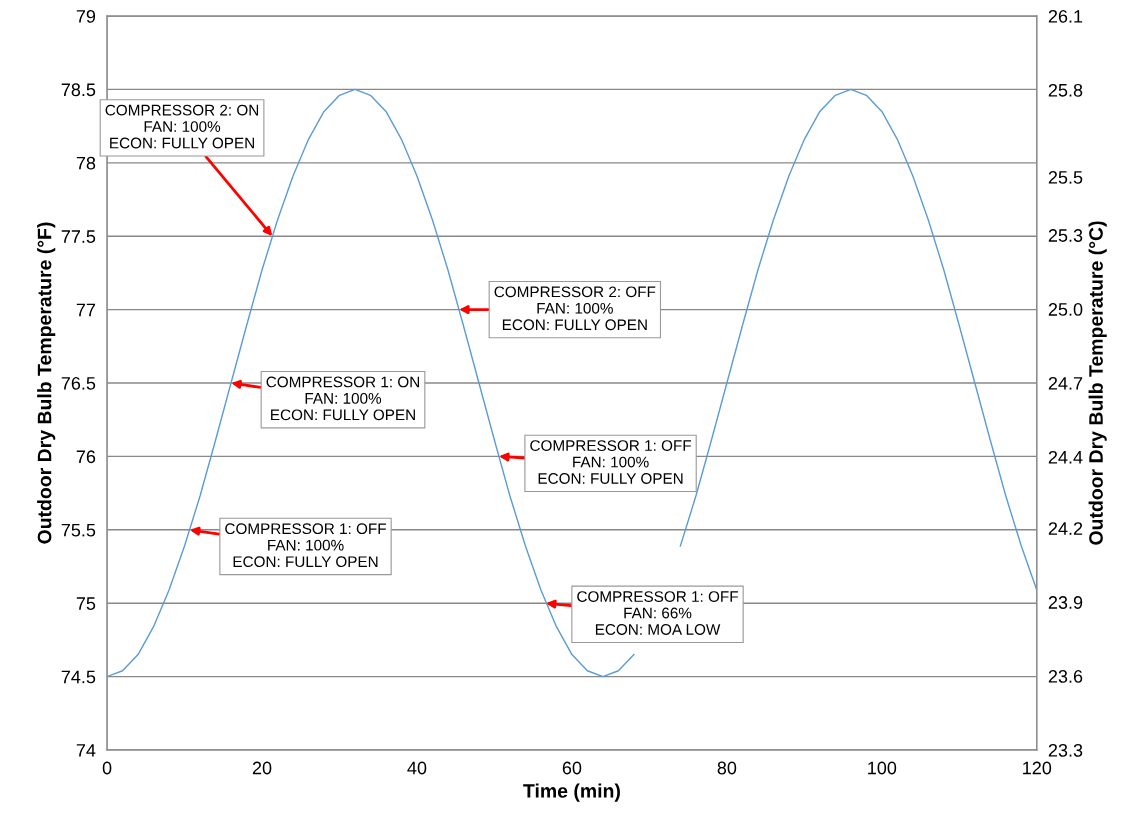  I want to click on y-tick-label: 75, so click(86, 603).